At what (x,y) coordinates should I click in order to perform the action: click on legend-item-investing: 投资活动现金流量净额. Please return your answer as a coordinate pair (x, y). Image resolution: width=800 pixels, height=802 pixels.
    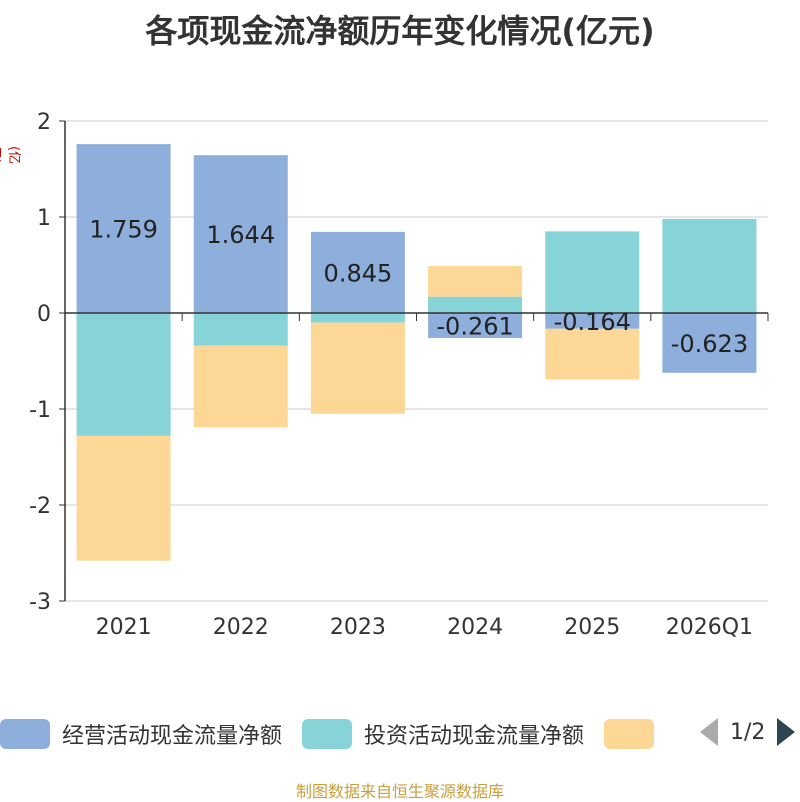
    Looking at the image, I should click on (443, 734).